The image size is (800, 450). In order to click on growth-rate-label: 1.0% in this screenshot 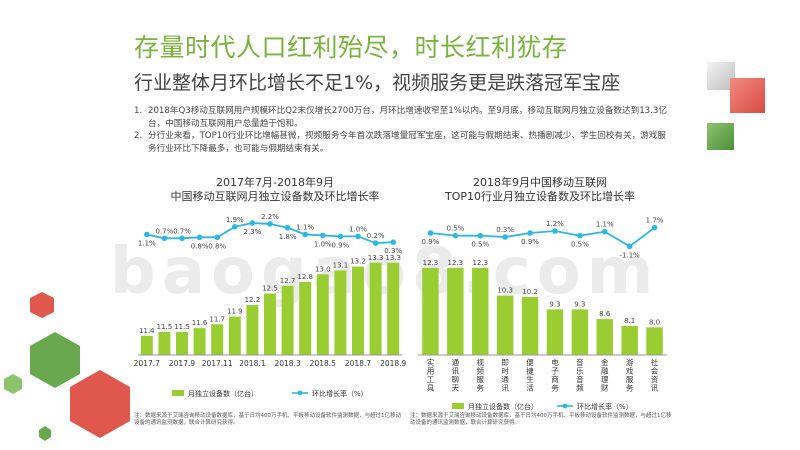, I will do `click(358, 229)`.